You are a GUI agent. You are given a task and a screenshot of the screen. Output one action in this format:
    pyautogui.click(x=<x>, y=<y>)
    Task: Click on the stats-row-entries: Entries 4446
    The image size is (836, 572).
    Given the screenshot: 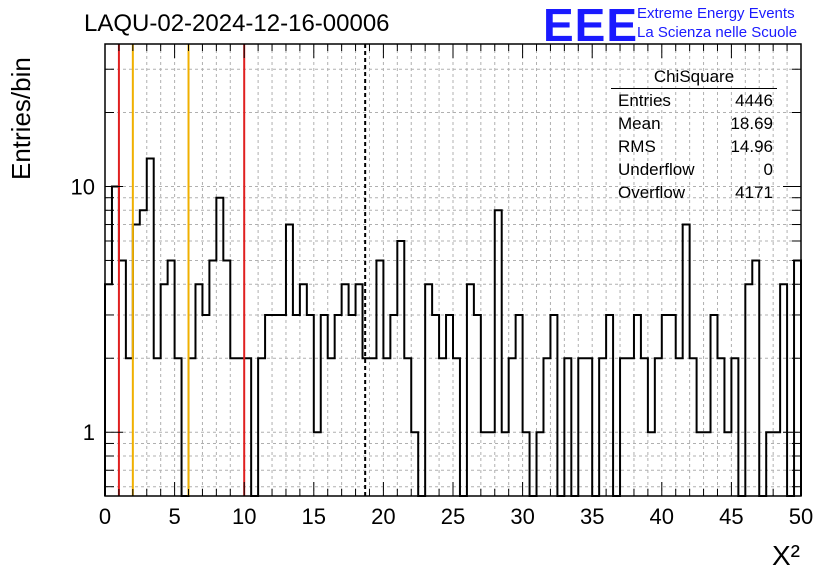 What is the action you would take?
    pyautogui.click(x=695, y=100)
    